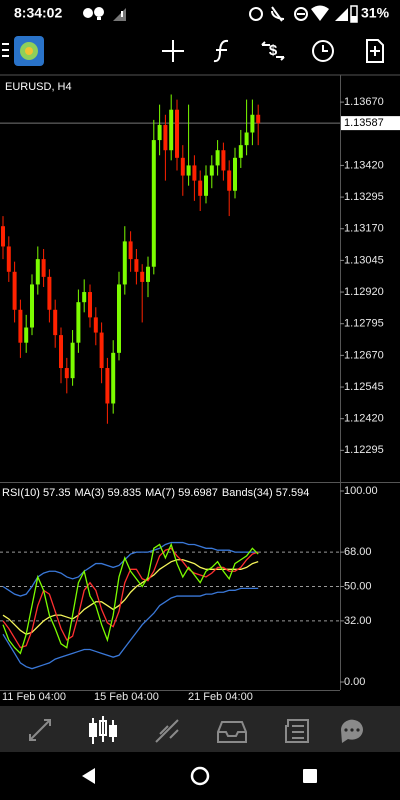 This screenshot has height=800, width=400. What do you see at coordinates (23, 51) in the screenshot?
I see `menu-button` at bounding box center [23, 51].